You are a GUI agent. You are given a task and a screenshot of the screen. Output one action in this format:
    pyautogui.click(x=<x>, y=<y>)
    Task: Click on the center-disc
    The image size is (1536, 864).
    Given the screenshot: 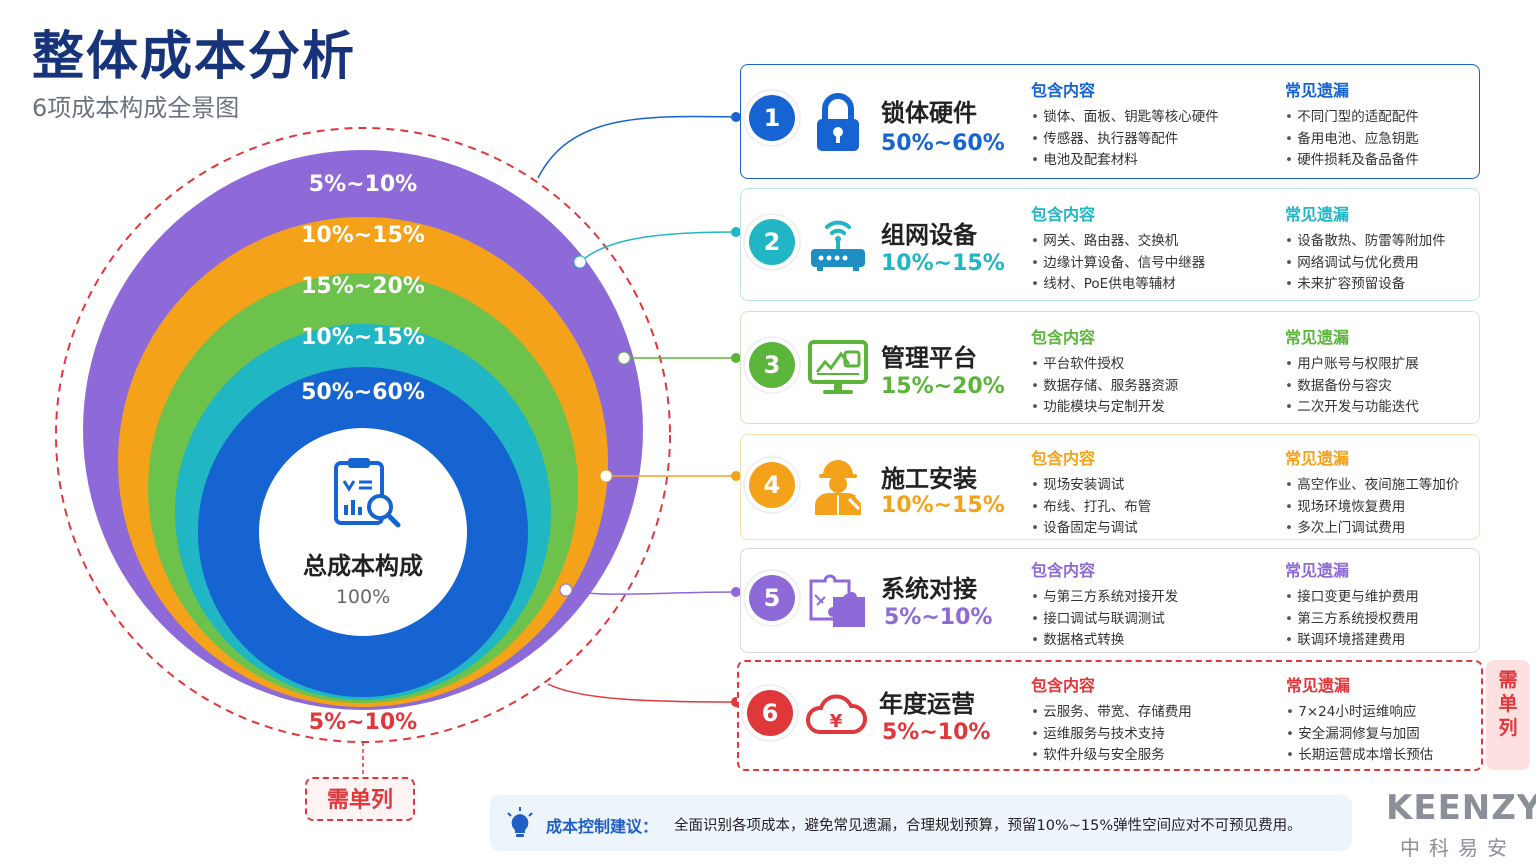 What is the action you would take?
    pyautogui.click(x=363, y=532)
    